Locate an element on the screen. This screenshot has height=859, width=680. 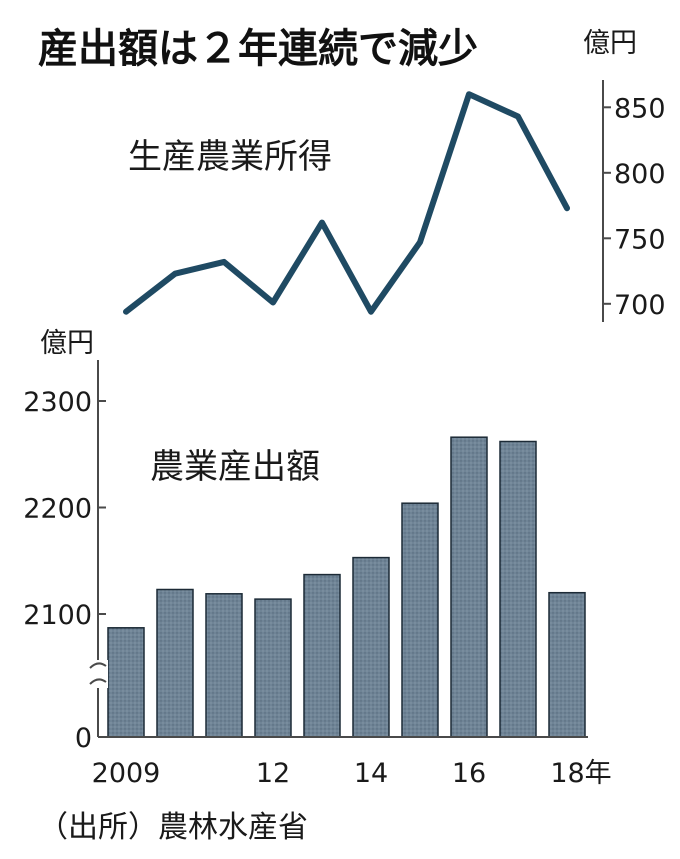
x-tick-label: 12 is located at coordinates (273, 773).